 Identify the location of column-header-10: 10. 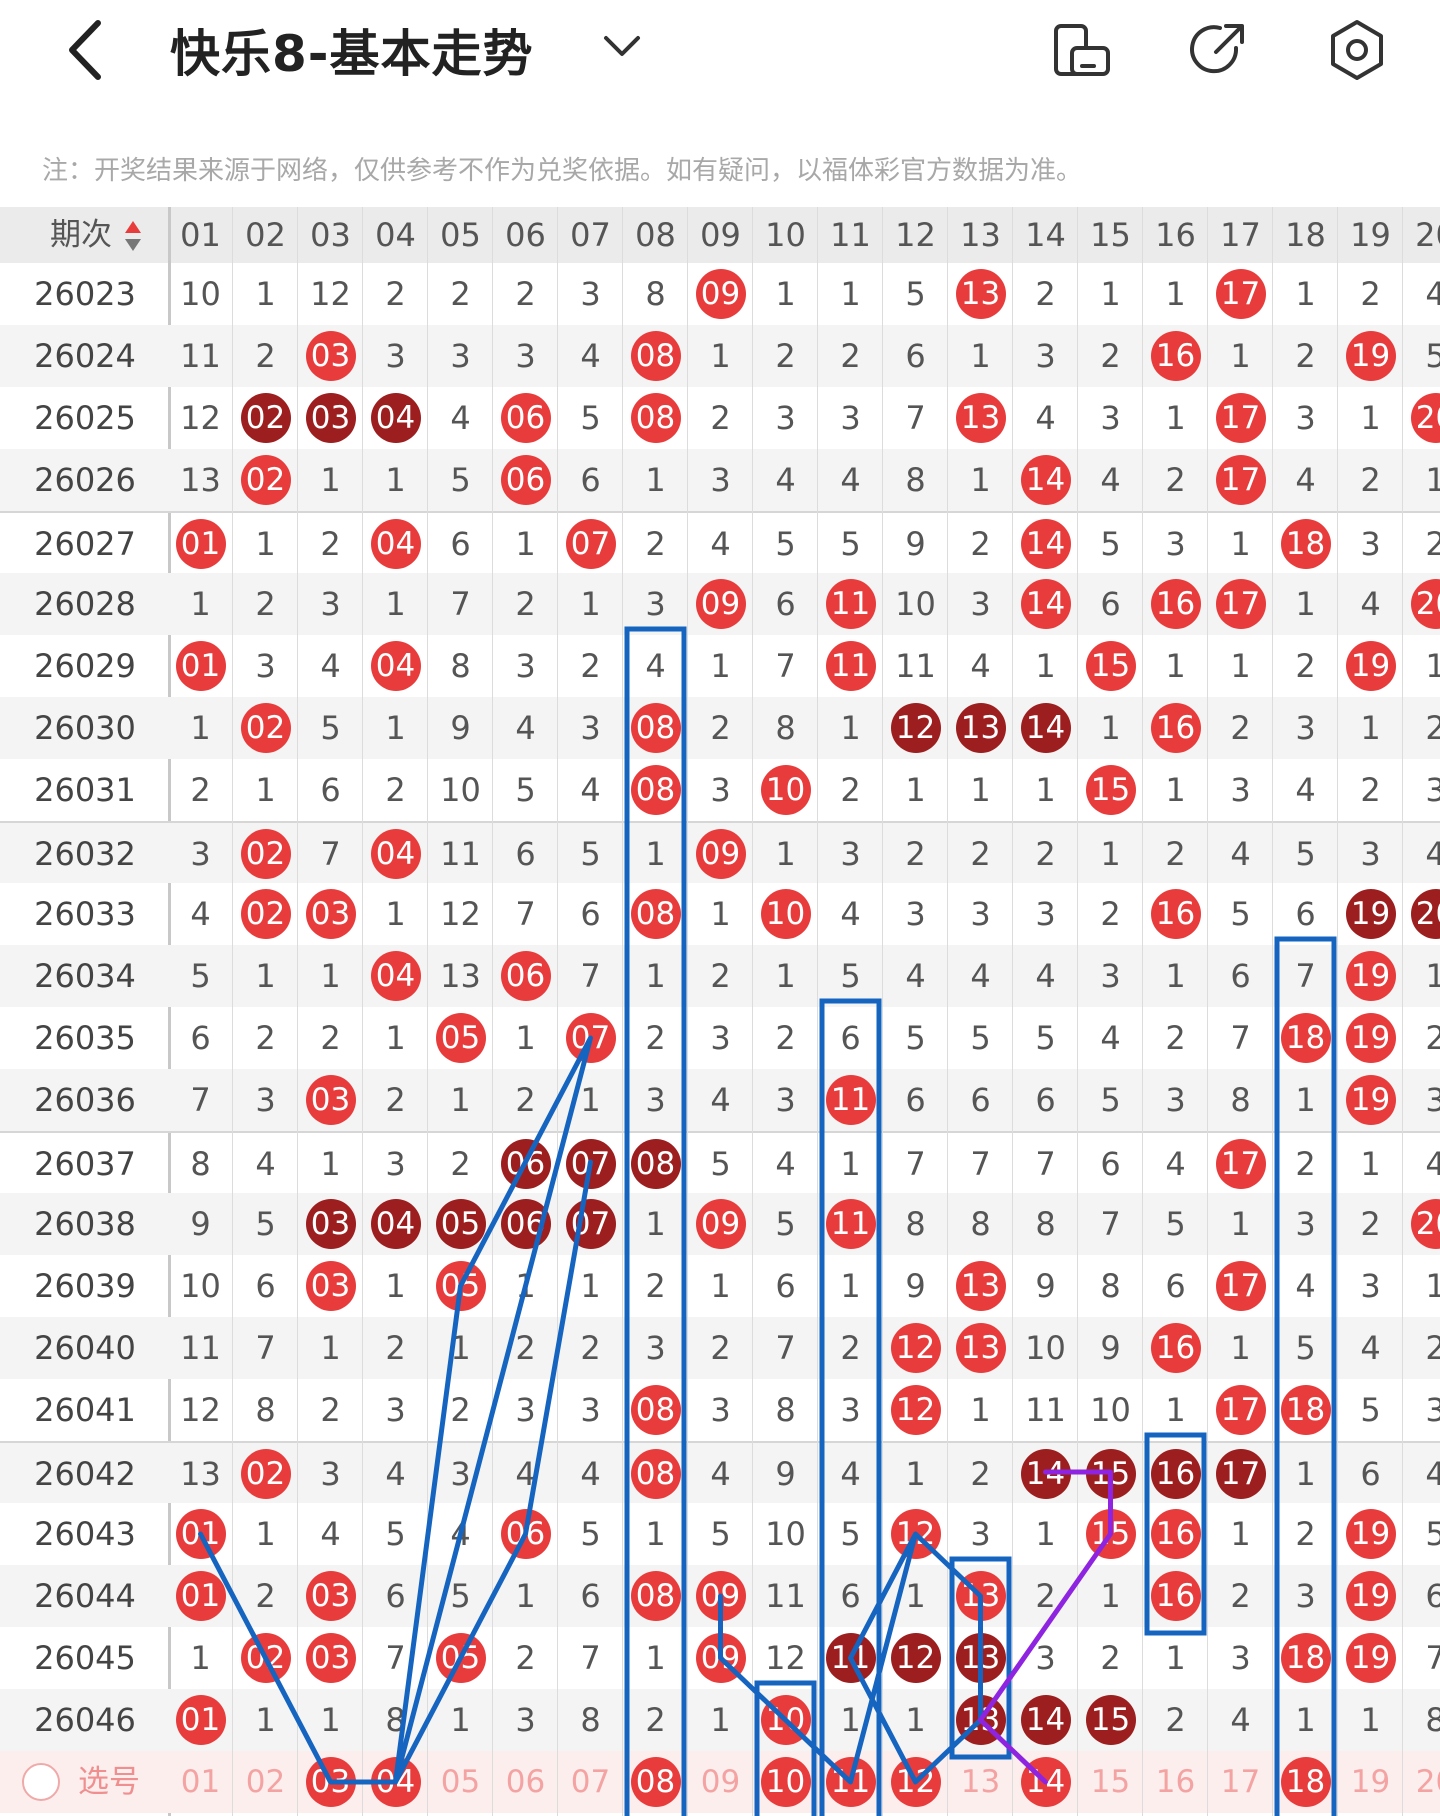
(785, 235).